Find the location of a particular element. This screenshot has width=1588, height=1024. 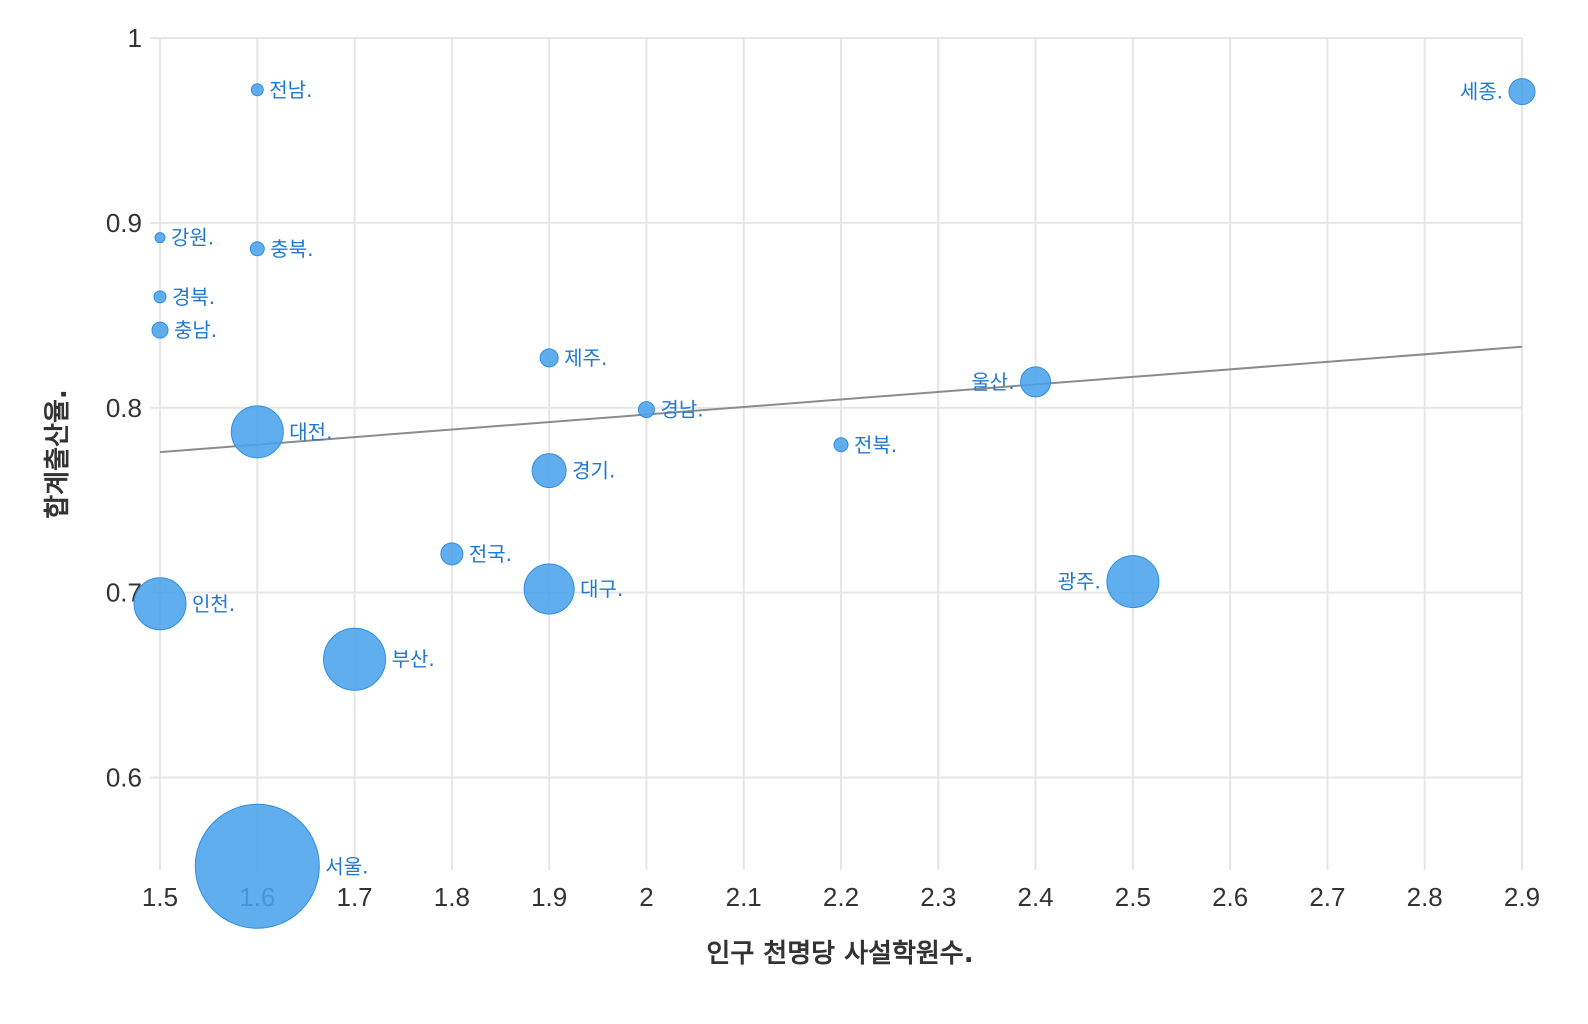

x-tick-label: 2.7 is located at coordinates (1327, 897).